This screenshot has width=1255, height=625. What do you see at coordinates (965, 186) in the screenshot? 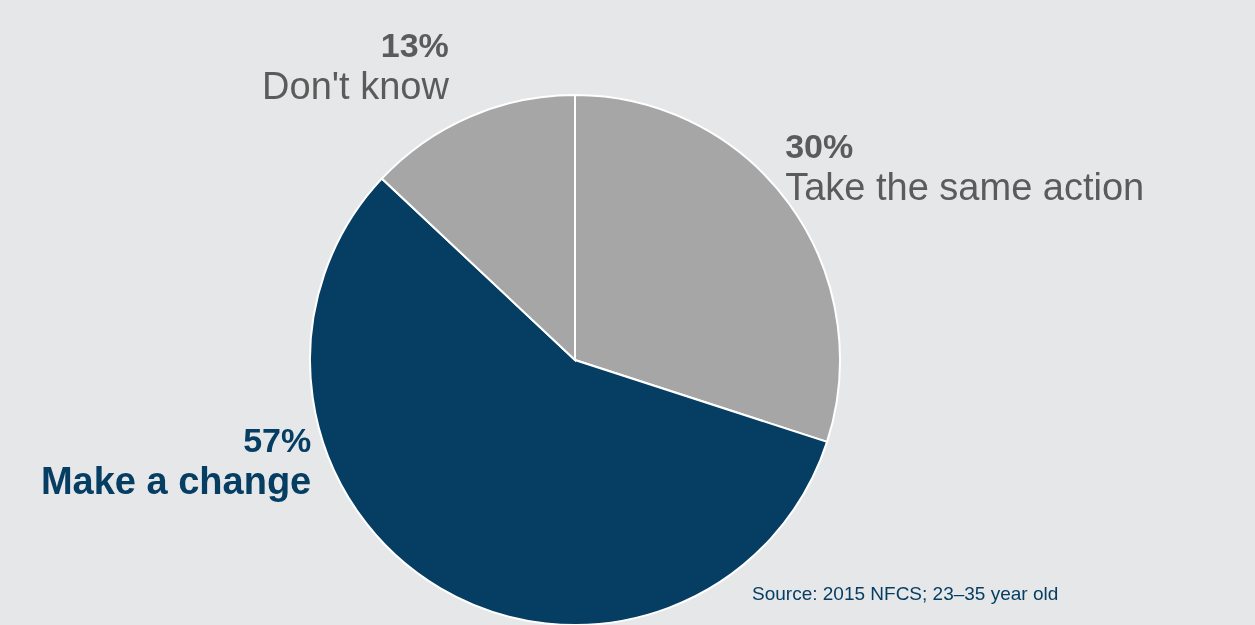
I see `slice-label: Take the same action` at bounding box center [965, 186].